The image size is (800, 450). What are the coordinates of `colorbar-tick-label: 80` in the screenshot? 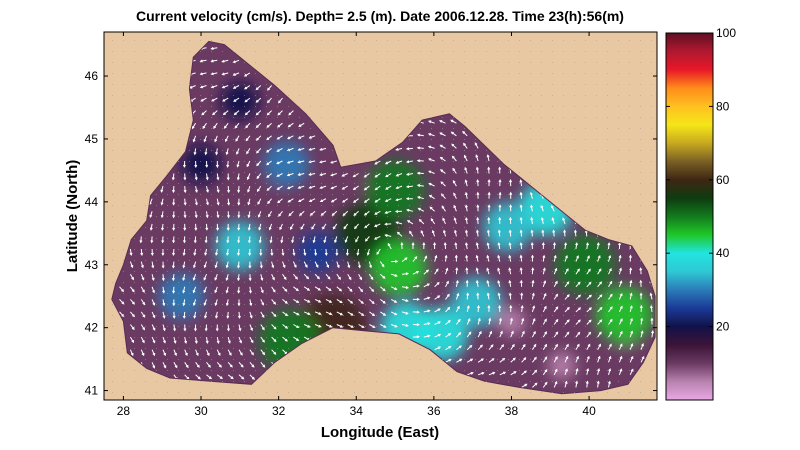 It's located at (723, 106).